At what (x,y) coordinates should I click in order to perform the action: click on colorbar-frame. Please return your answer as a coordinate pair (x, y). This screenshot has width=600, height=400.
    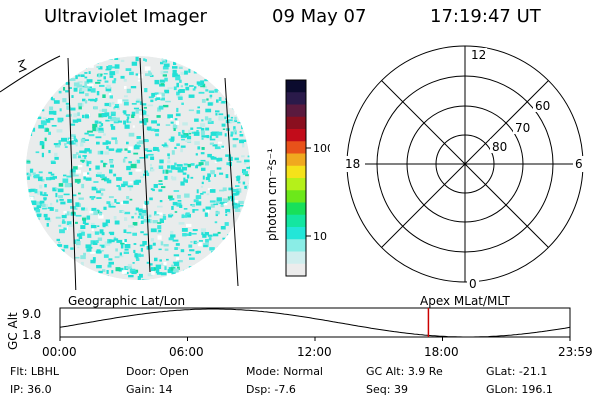
    Looking at the image, I should click on (296, 178).